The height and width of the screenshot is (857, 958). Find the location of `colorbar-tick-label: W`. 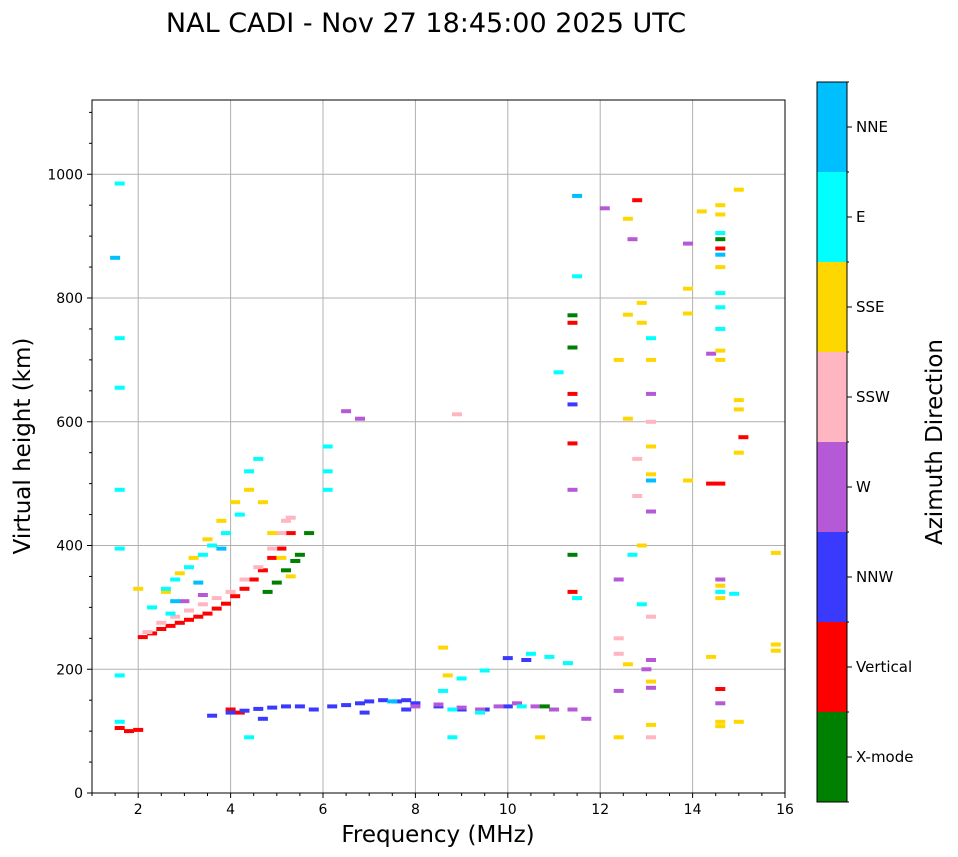

colorbar-tick-label: W is located at coordinates (863, 487).